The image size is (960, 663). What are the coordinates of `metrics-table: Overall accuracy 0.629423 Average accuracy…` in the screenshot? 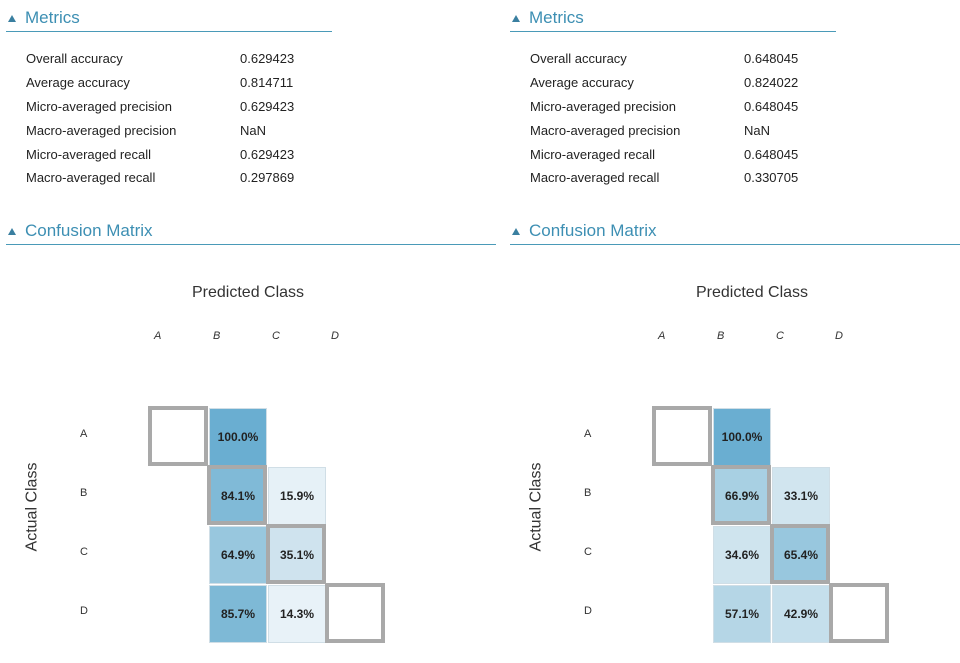 It's located at (183, 118).